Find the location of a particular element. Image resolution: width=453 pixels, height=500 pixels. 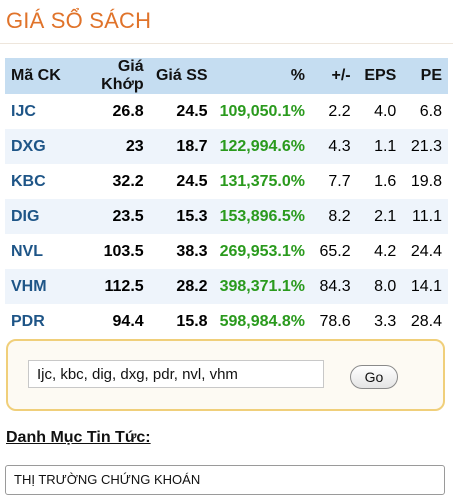

table-row: DXG 23 18.7 122,994.6% 4.3 1.1 21.3 is located at coordinates (226, 146).